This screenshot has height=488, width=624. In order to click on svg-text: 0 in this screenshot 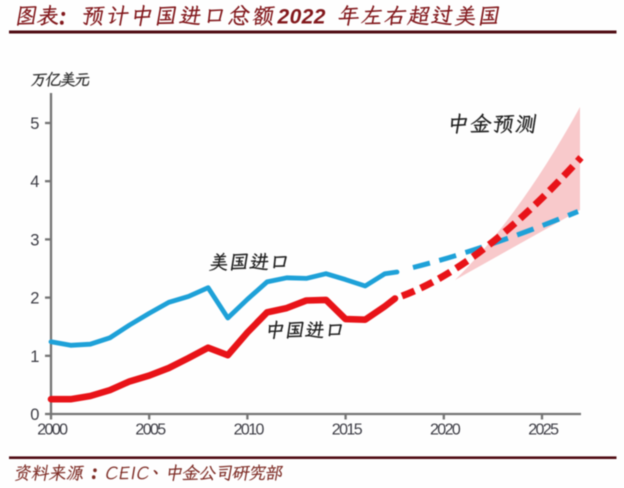, I will do `click(34, 415)`.